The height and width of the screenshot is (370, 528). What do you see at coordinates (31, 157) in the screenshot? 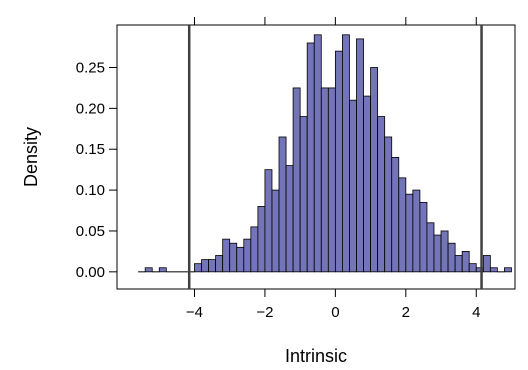
I see `y-axis-label: Density` at bounding box center [31, 157].